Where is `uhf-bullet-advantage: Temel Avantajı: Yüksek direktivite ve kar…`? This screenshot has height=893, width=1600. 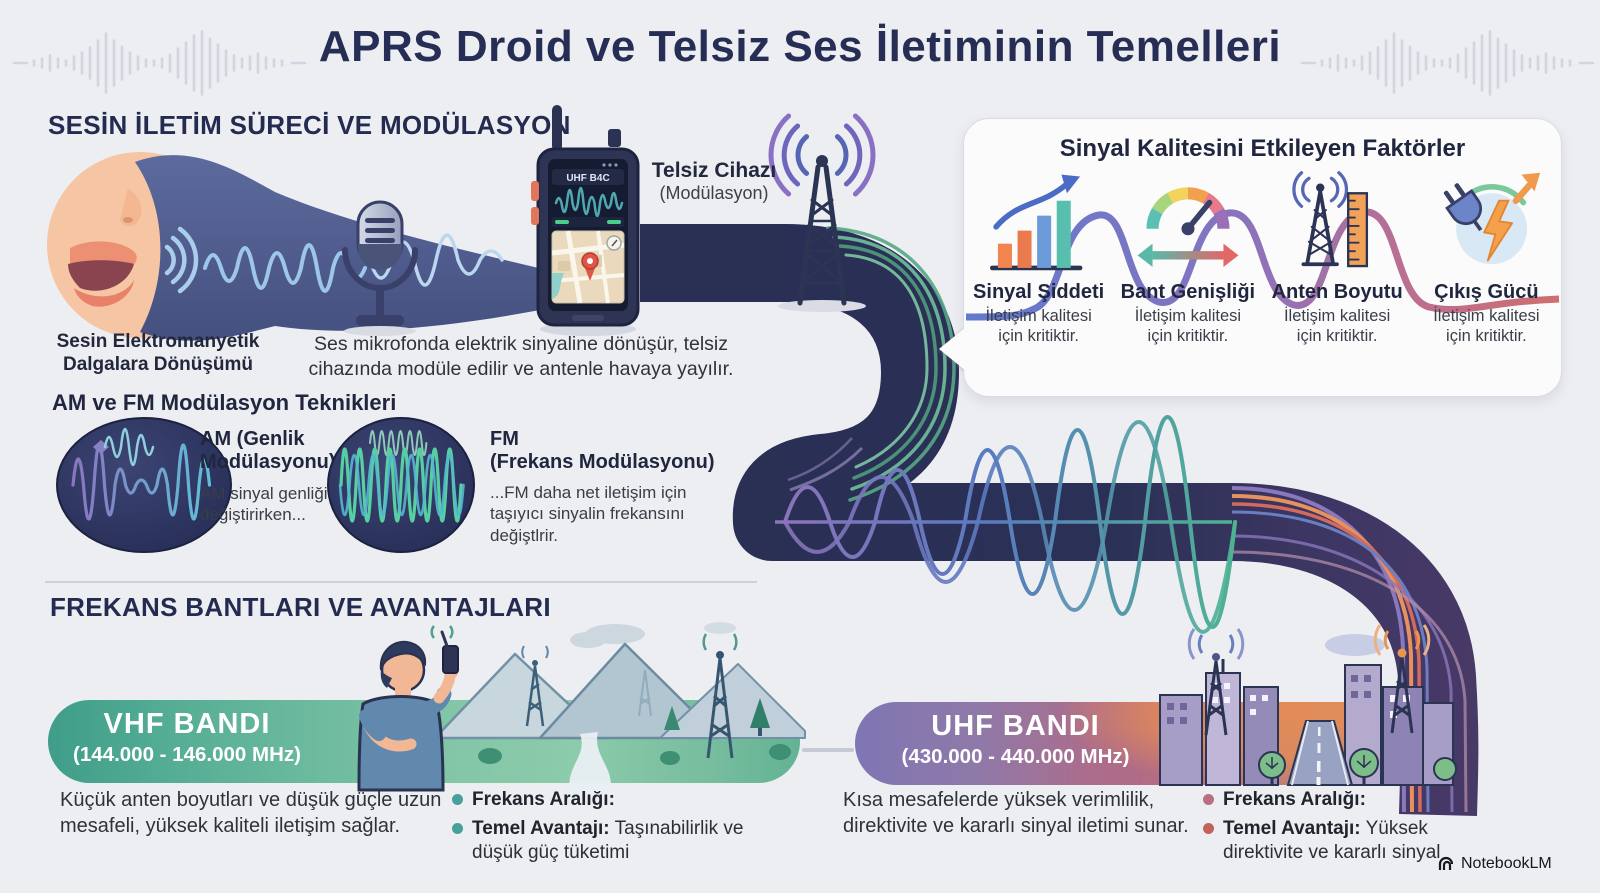 uhf-bullet-advantage: Temel Avantajı: Yüksek direktivite ve kar… is located at coordinates (1355, 841).